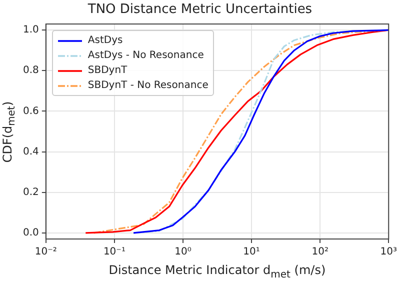  What do you see at coordinates (30, 192) in the screenshot?
I see `y-tick-label: 0.2` at bounding box center [30, 192].